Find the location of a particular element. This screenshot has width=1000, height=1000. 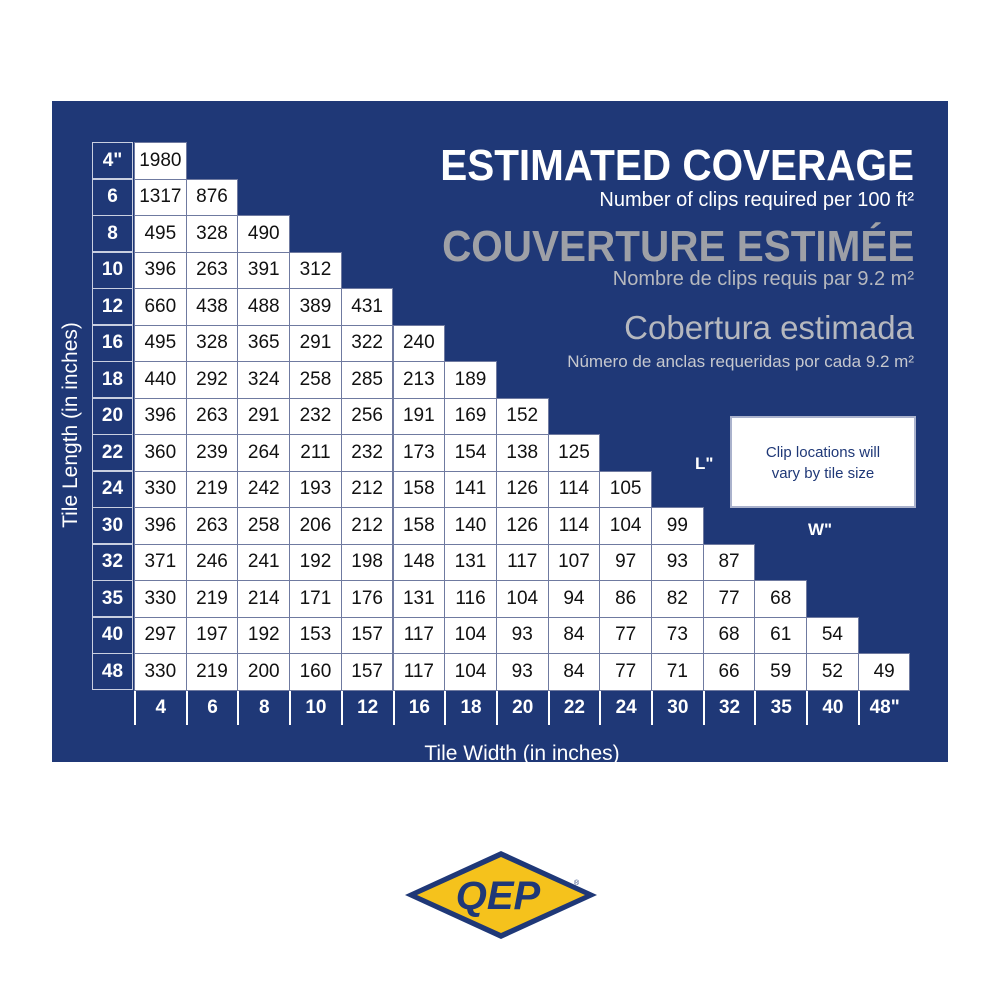

coverage-cell: 291 is located at coordinates (315, 343).